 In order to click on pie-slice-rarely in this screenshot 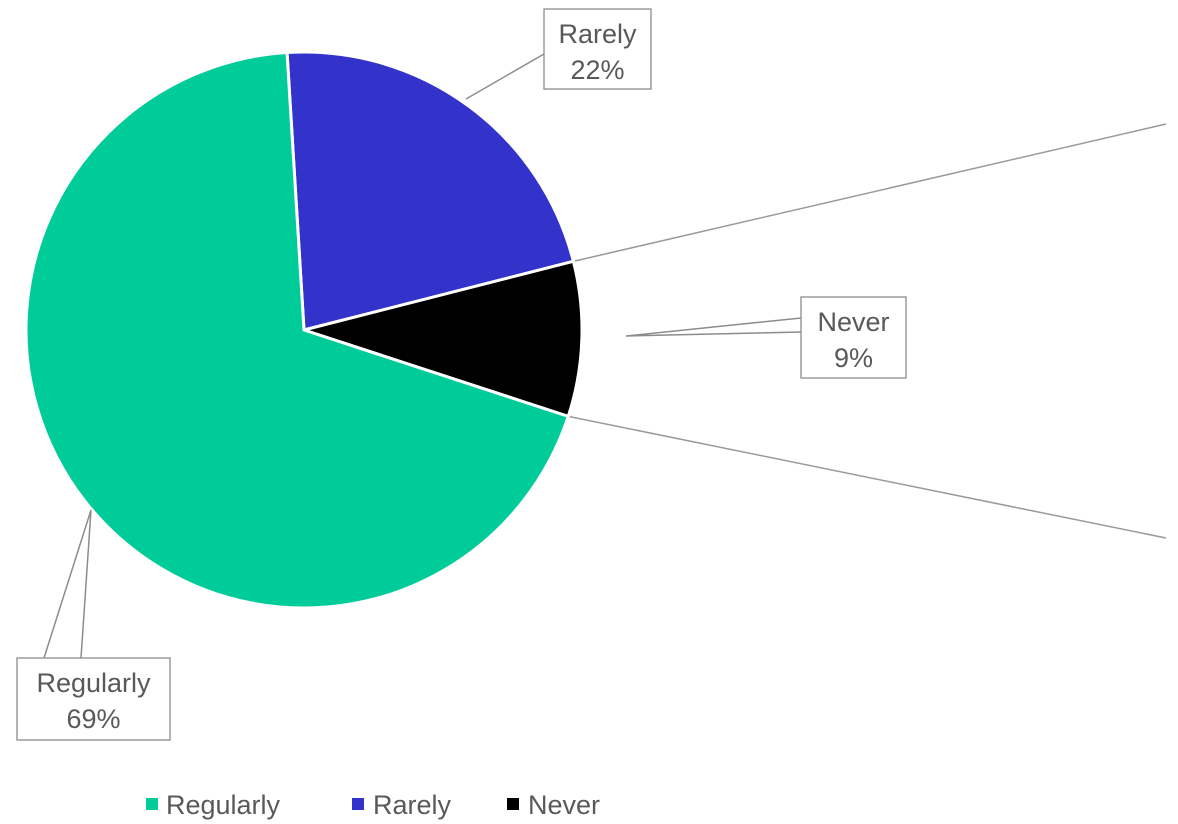, I will do `click(430, 191)`.